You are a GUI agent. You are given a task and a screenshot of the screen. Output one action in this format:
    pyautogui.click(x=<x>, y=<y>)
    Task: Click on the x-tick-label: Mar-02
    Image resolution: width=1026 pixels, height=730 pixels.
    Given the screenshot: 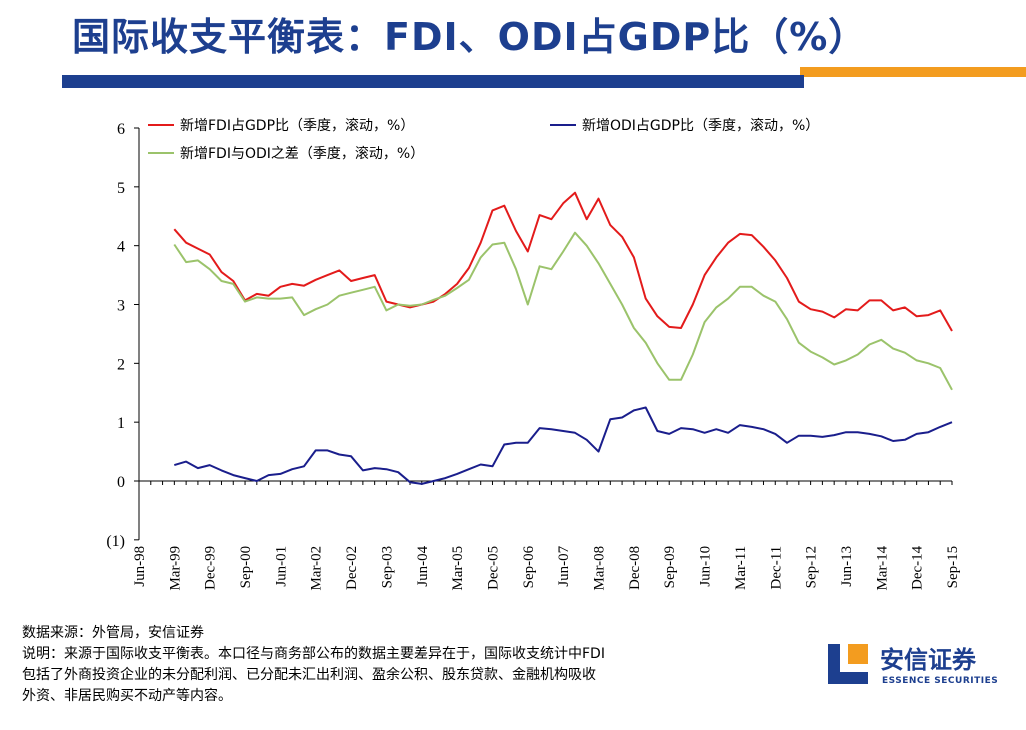 What is the action you would take?
    pyautogui.click(x=317, y=568)
    